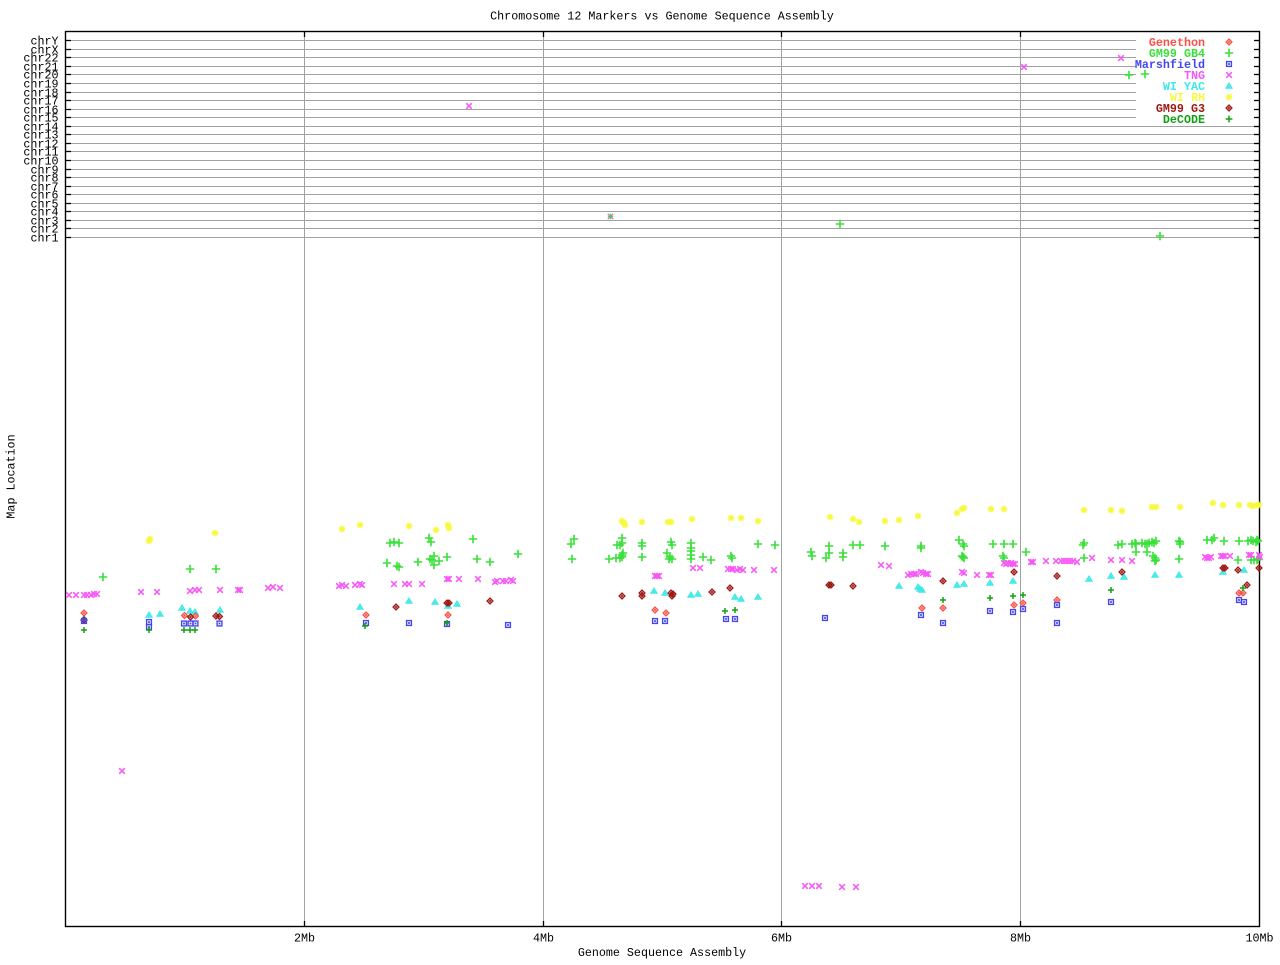  Describe the element at coordinates (40, 68) in the screenshot. I see `svg-text: chr21` at that location.